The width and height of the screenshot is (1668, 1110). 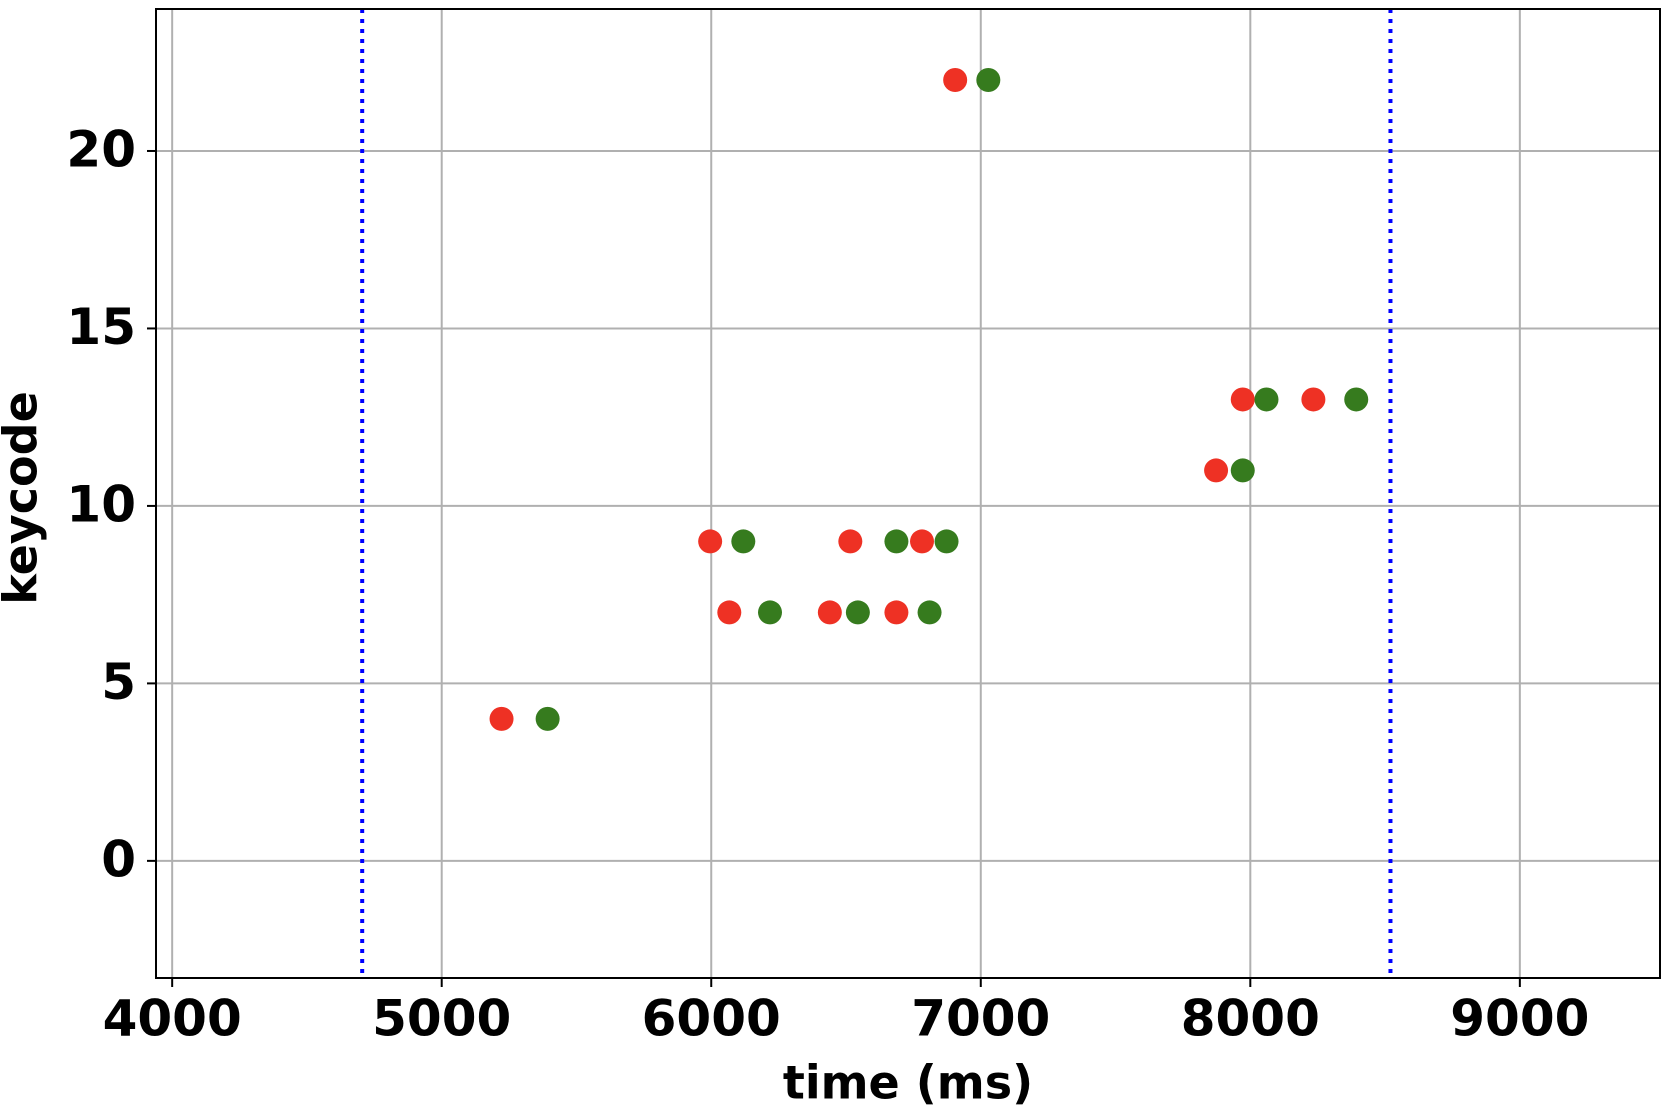 I want to click on x-tick-label: 6000, so click(x=711, y=1019).